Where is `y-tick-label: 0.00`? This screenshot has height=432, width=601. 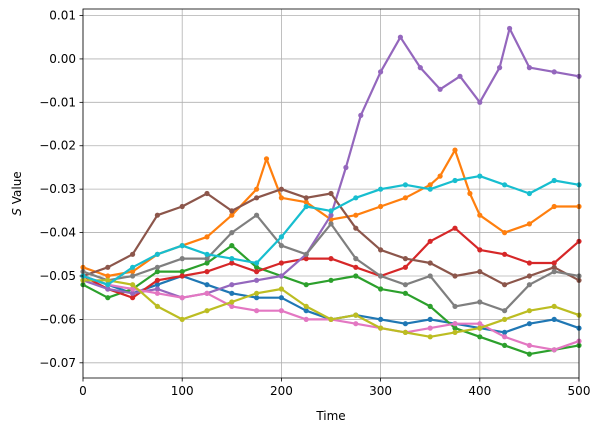
y-tick-label: 0.00 is located at coordinates (62, 59).